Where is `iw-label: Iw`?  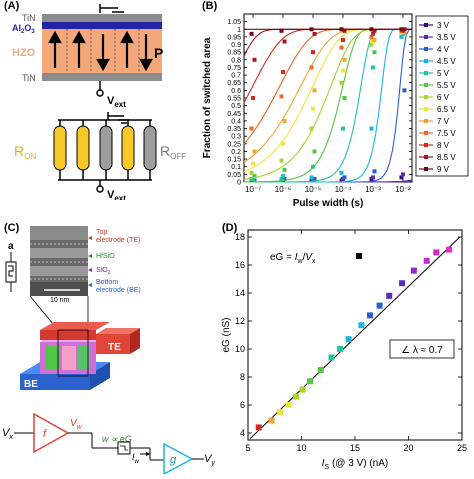 iw-label: Iw is located at coordinates (136, 458).